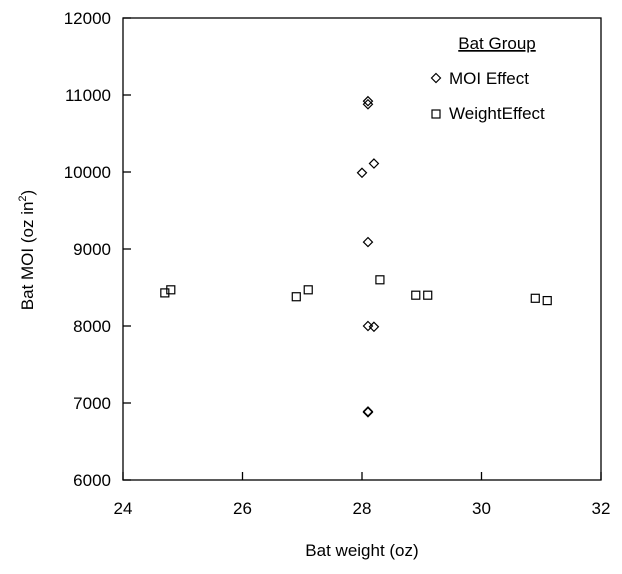 This screenshot has height=574, width=622. I want to click on y-axis-label-main: Bat MOI (oz in, so click(27, 256).